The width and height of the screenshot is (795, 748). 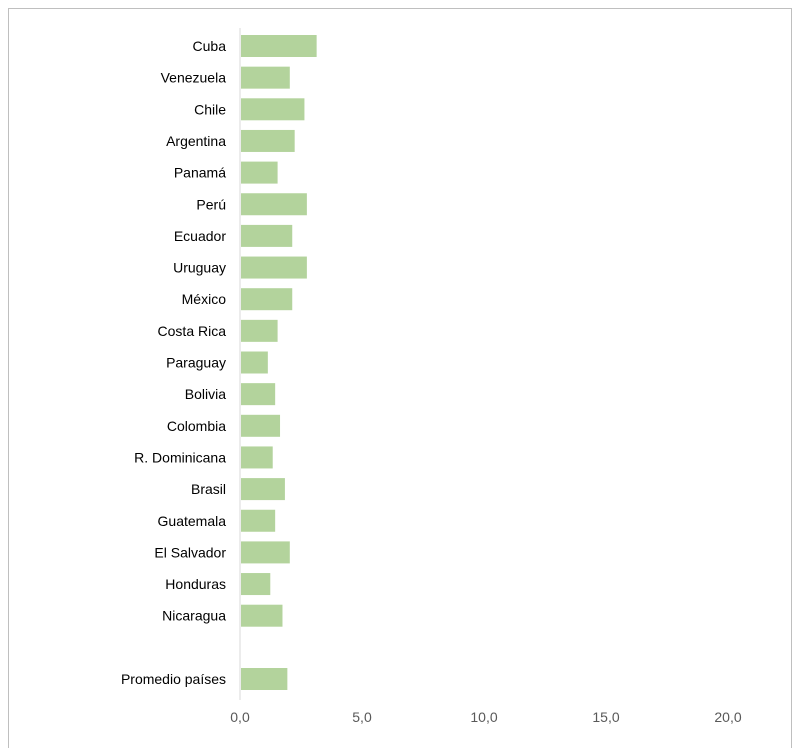 I want to click on x-tick-label: 0,0, so click(x=240, y=717).